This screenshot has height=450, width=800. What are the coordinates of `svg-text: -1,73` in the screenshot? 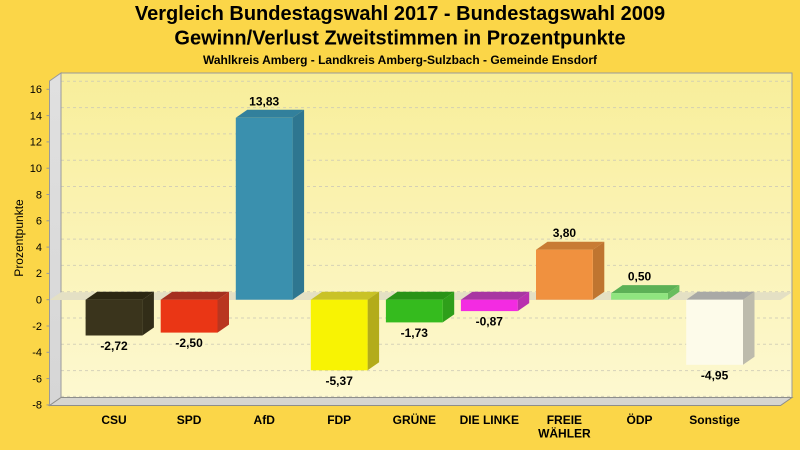 It's located at (415, 333).